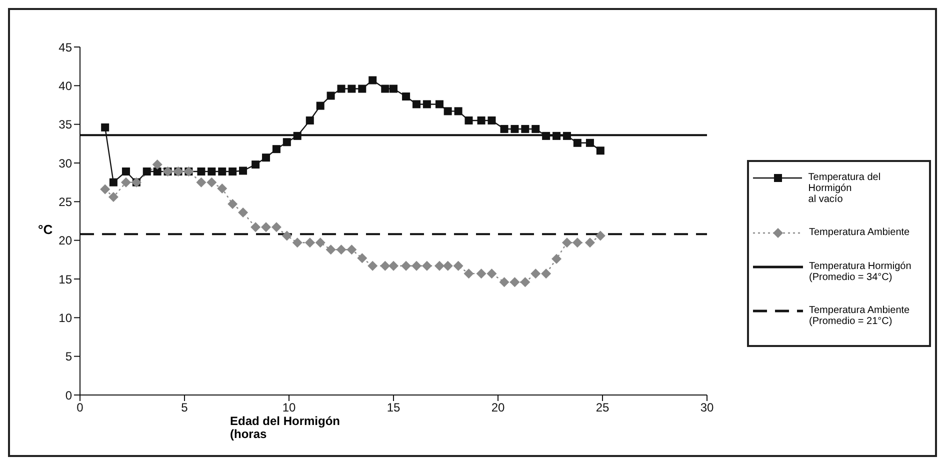  I want to click on y-tick-label: 5, so click(68, 357).